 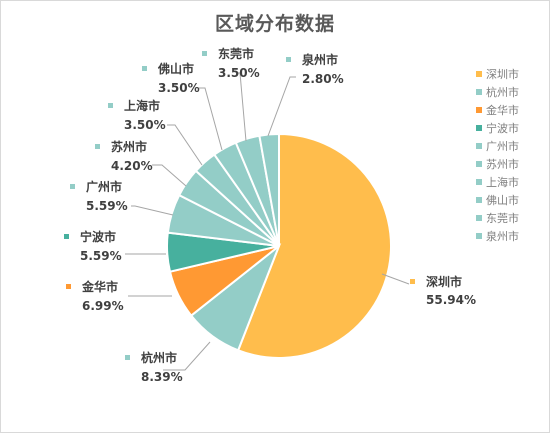 I want to click on legend-item-1: 杭州市, so click(x=497, y=92).